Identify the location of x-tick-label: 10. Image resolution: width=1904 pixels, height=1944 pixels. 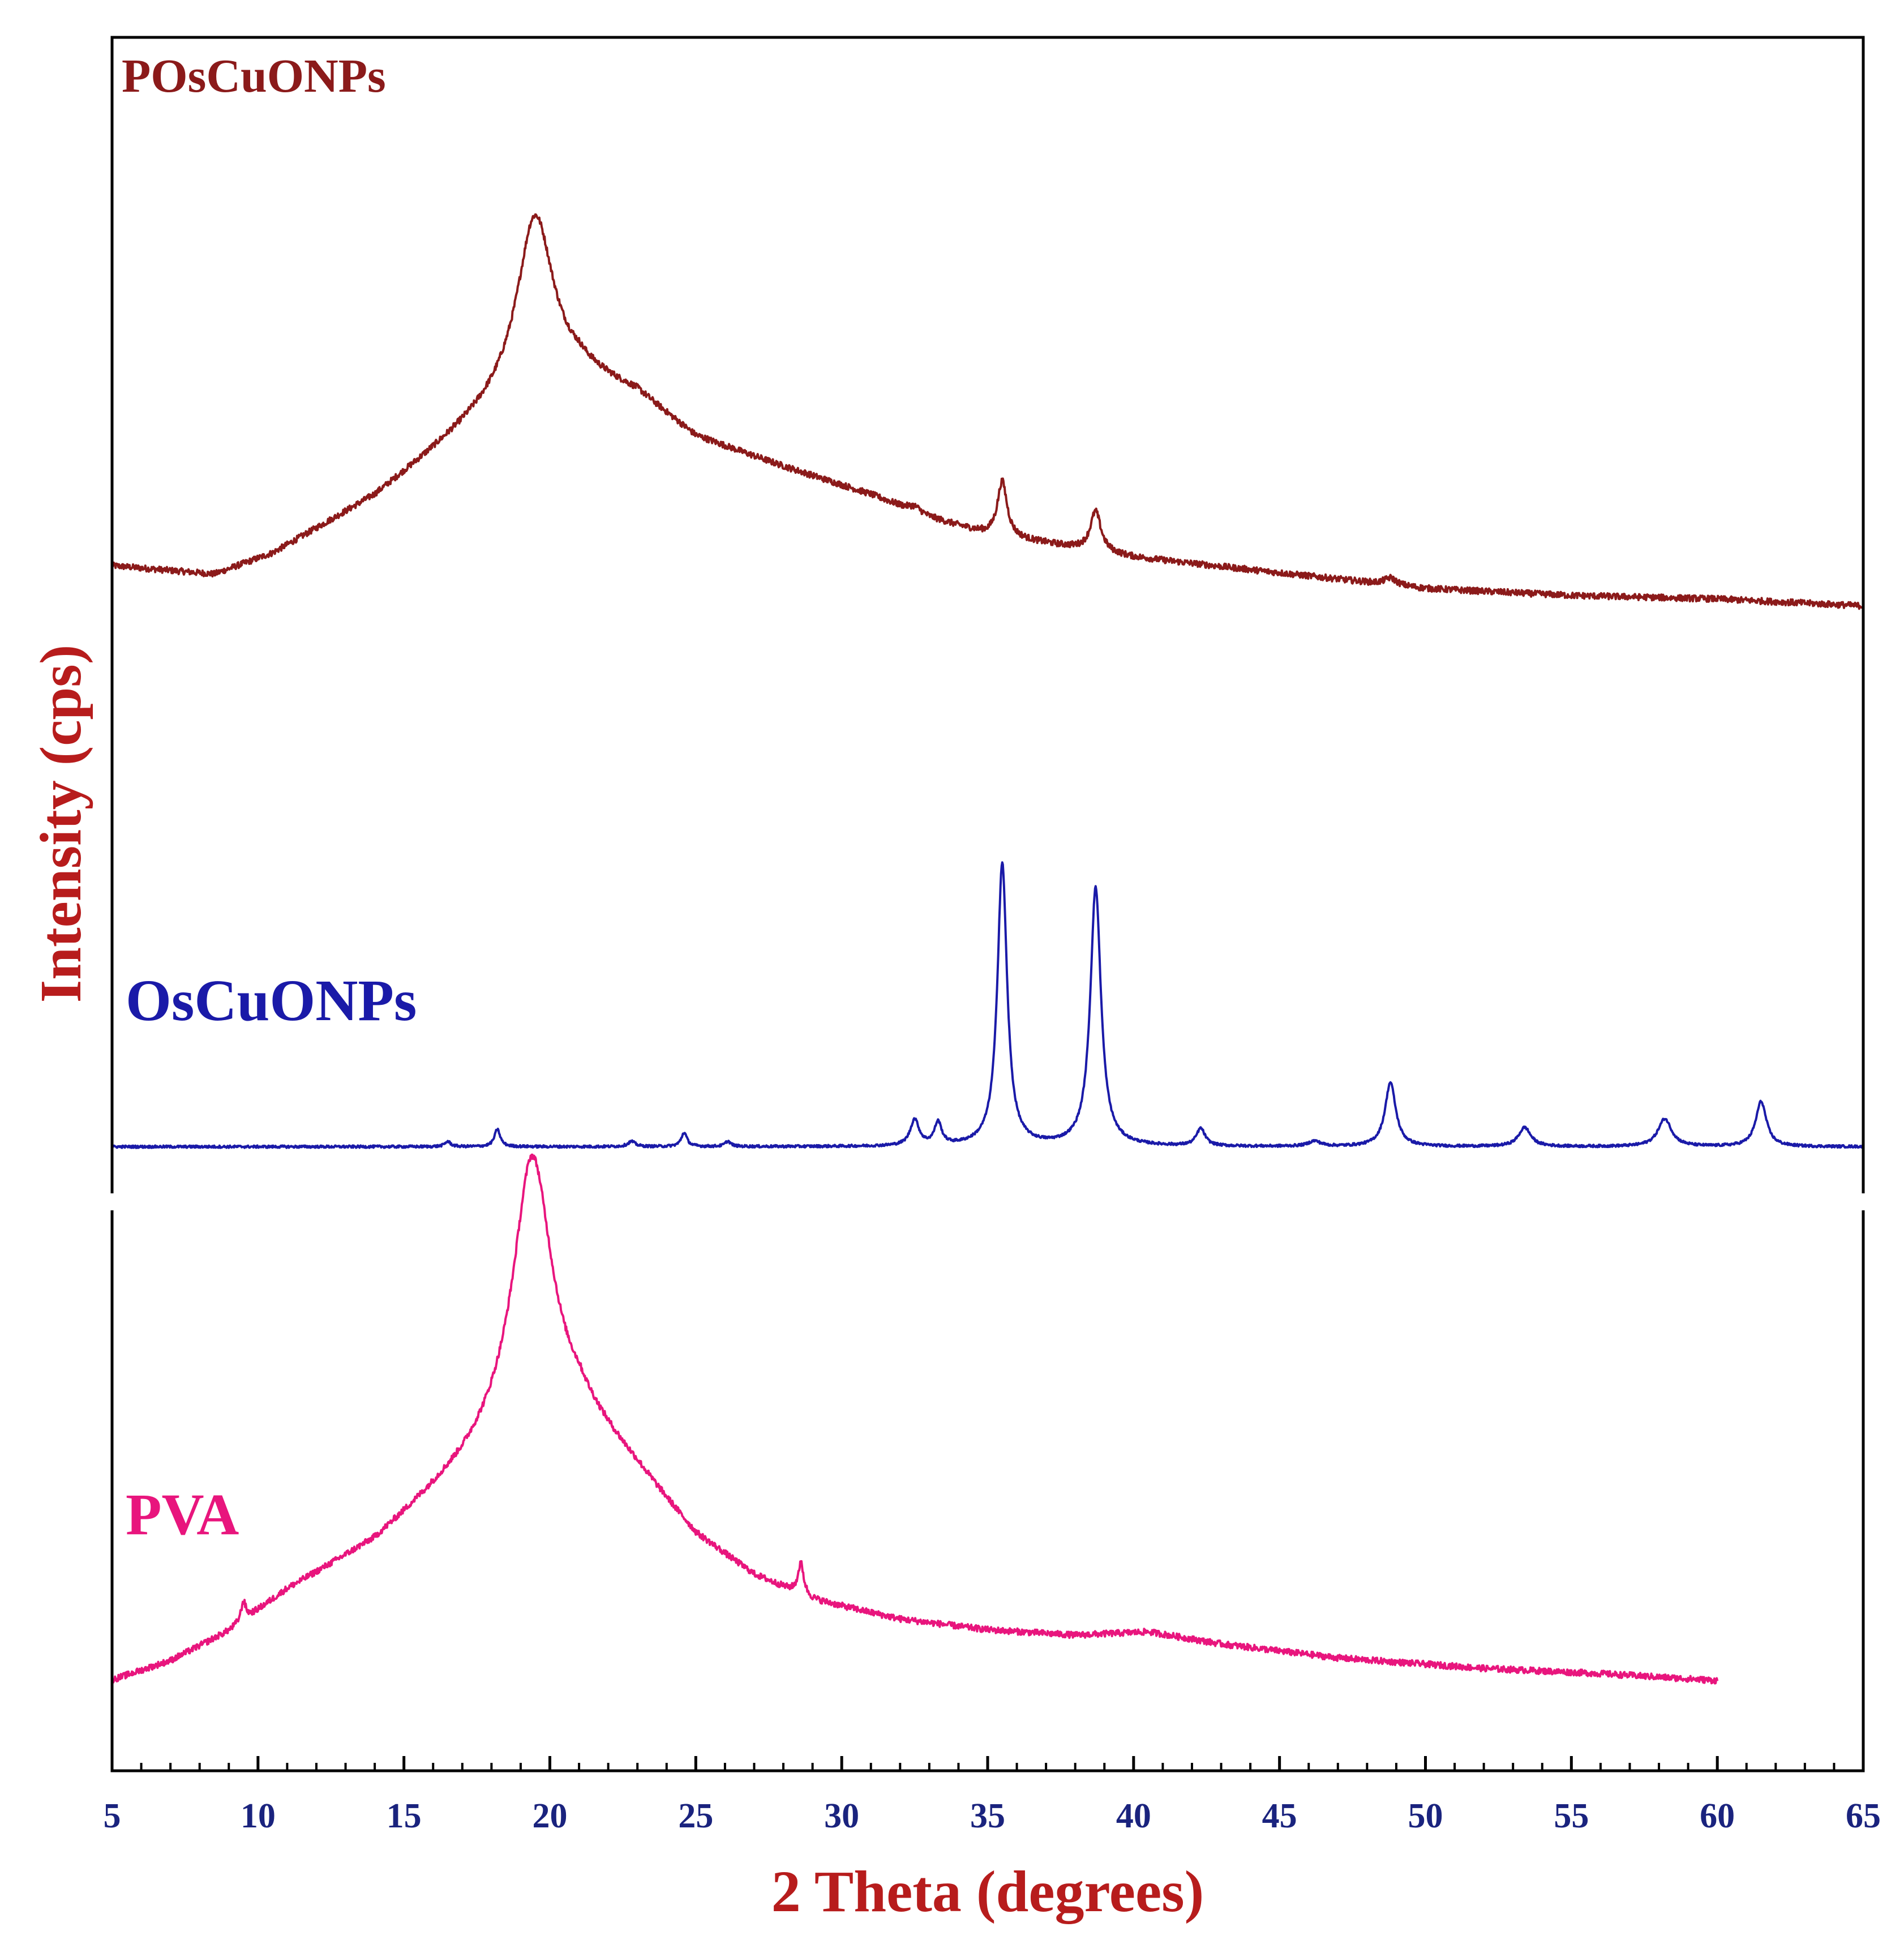
(258, 1816).